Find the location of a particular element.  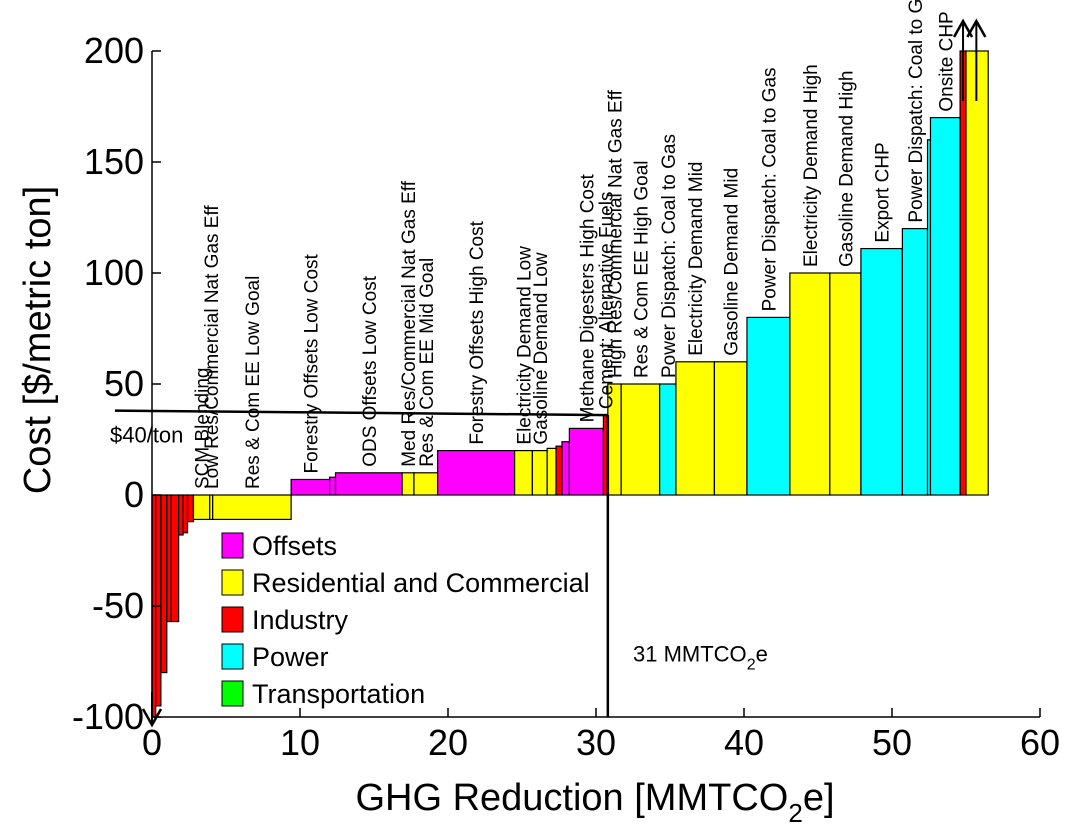

bar-label-24: High Res/Commercial Nat Gas Eff is located at coordinates (616, 233).